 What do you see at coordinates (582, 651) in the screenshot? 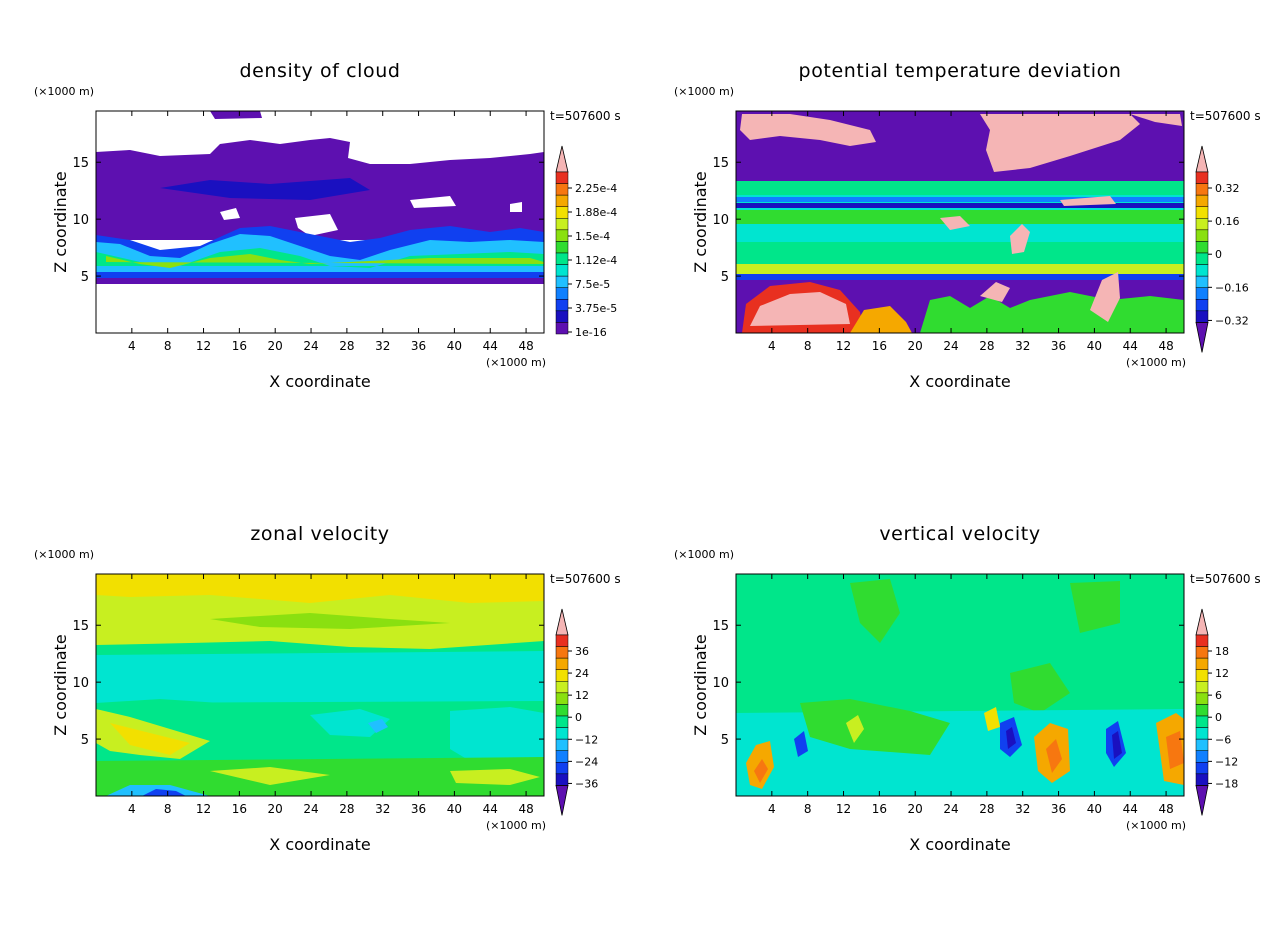
I see `colorbar-label: 36` at bounding box center [582, 651].